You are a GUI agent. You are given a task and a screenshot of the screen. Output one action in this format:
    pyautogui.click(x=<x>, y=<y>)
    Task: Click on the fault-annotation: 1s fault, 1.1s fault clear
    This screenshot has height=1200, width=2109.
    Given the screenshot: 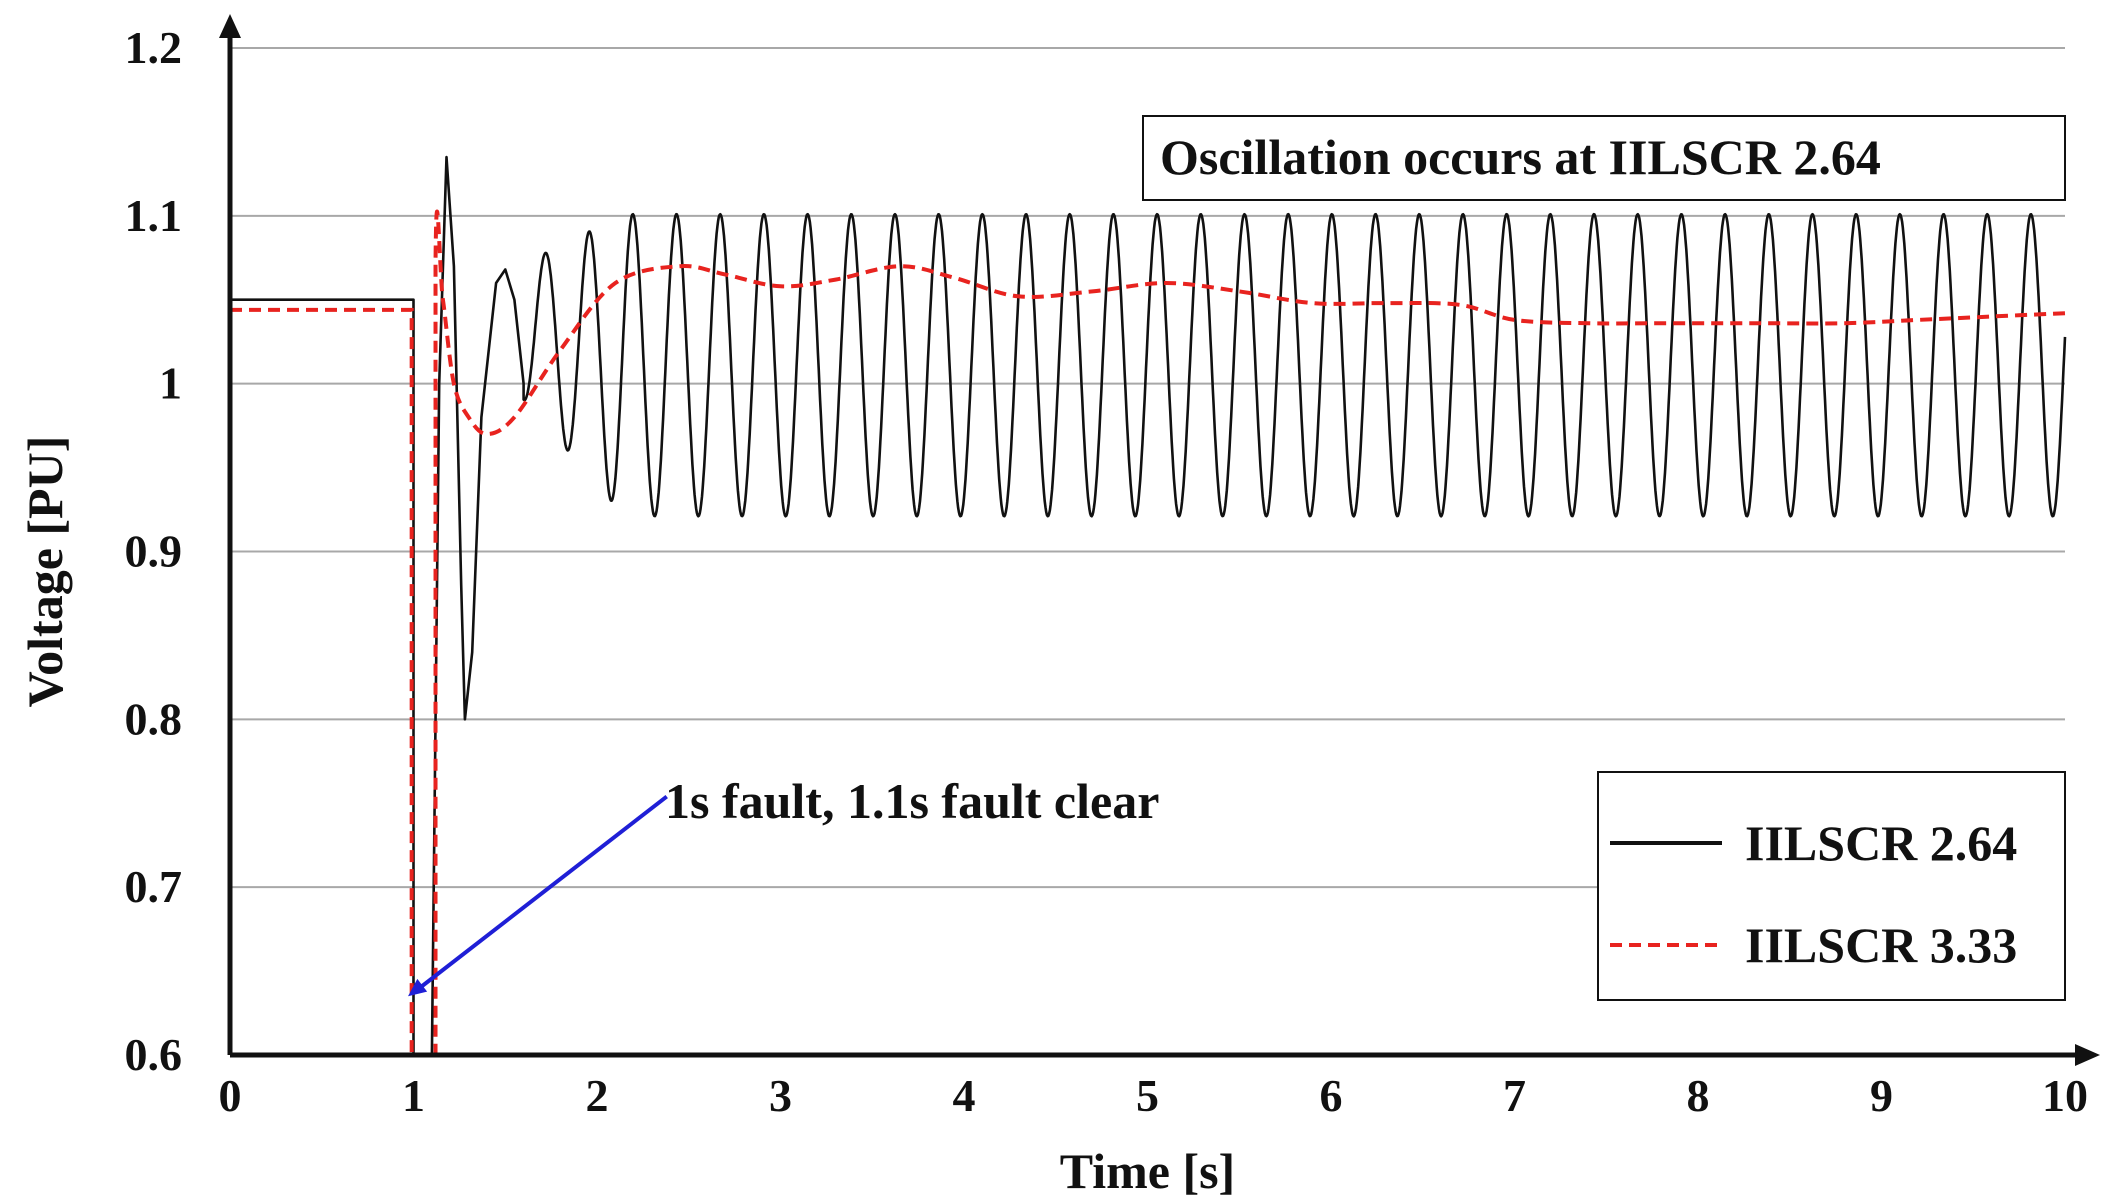 What is the action you would take?
    pyautogui.click(x=783, y=885)
    